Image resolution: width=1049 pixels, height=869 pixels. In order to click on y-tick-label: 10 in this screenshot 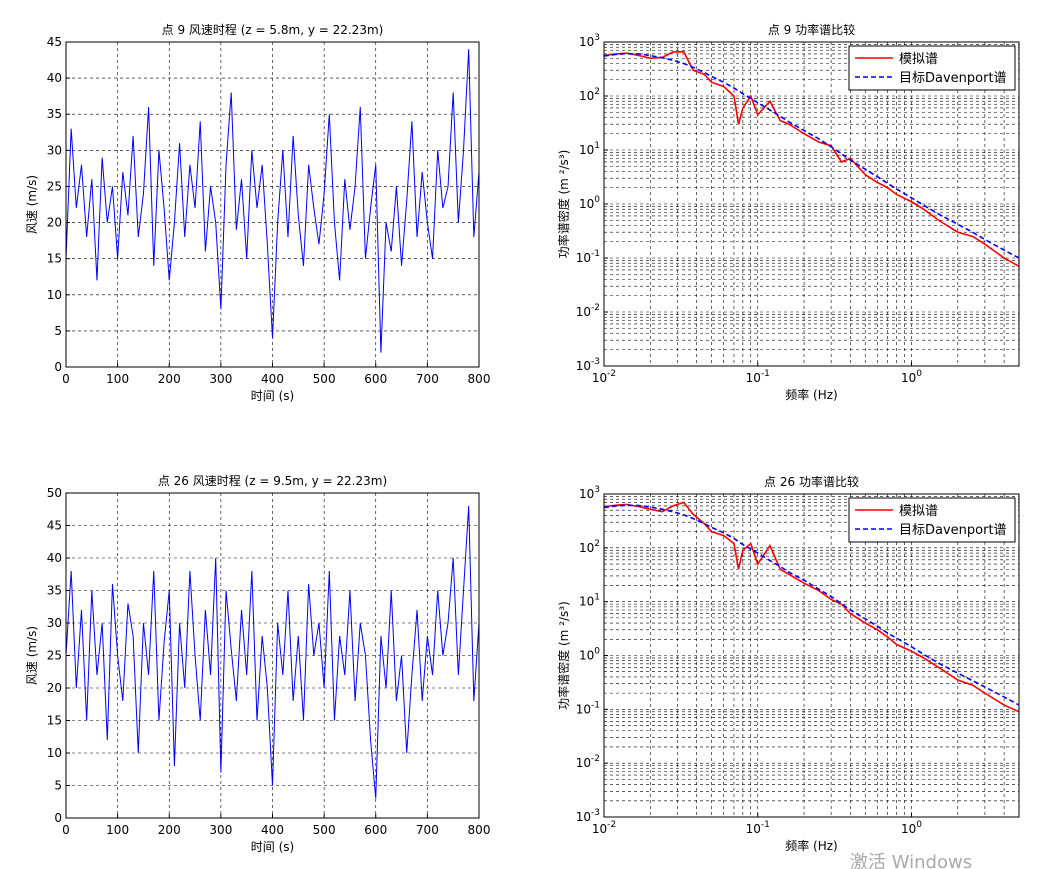, I will do `click(54, 295)`.